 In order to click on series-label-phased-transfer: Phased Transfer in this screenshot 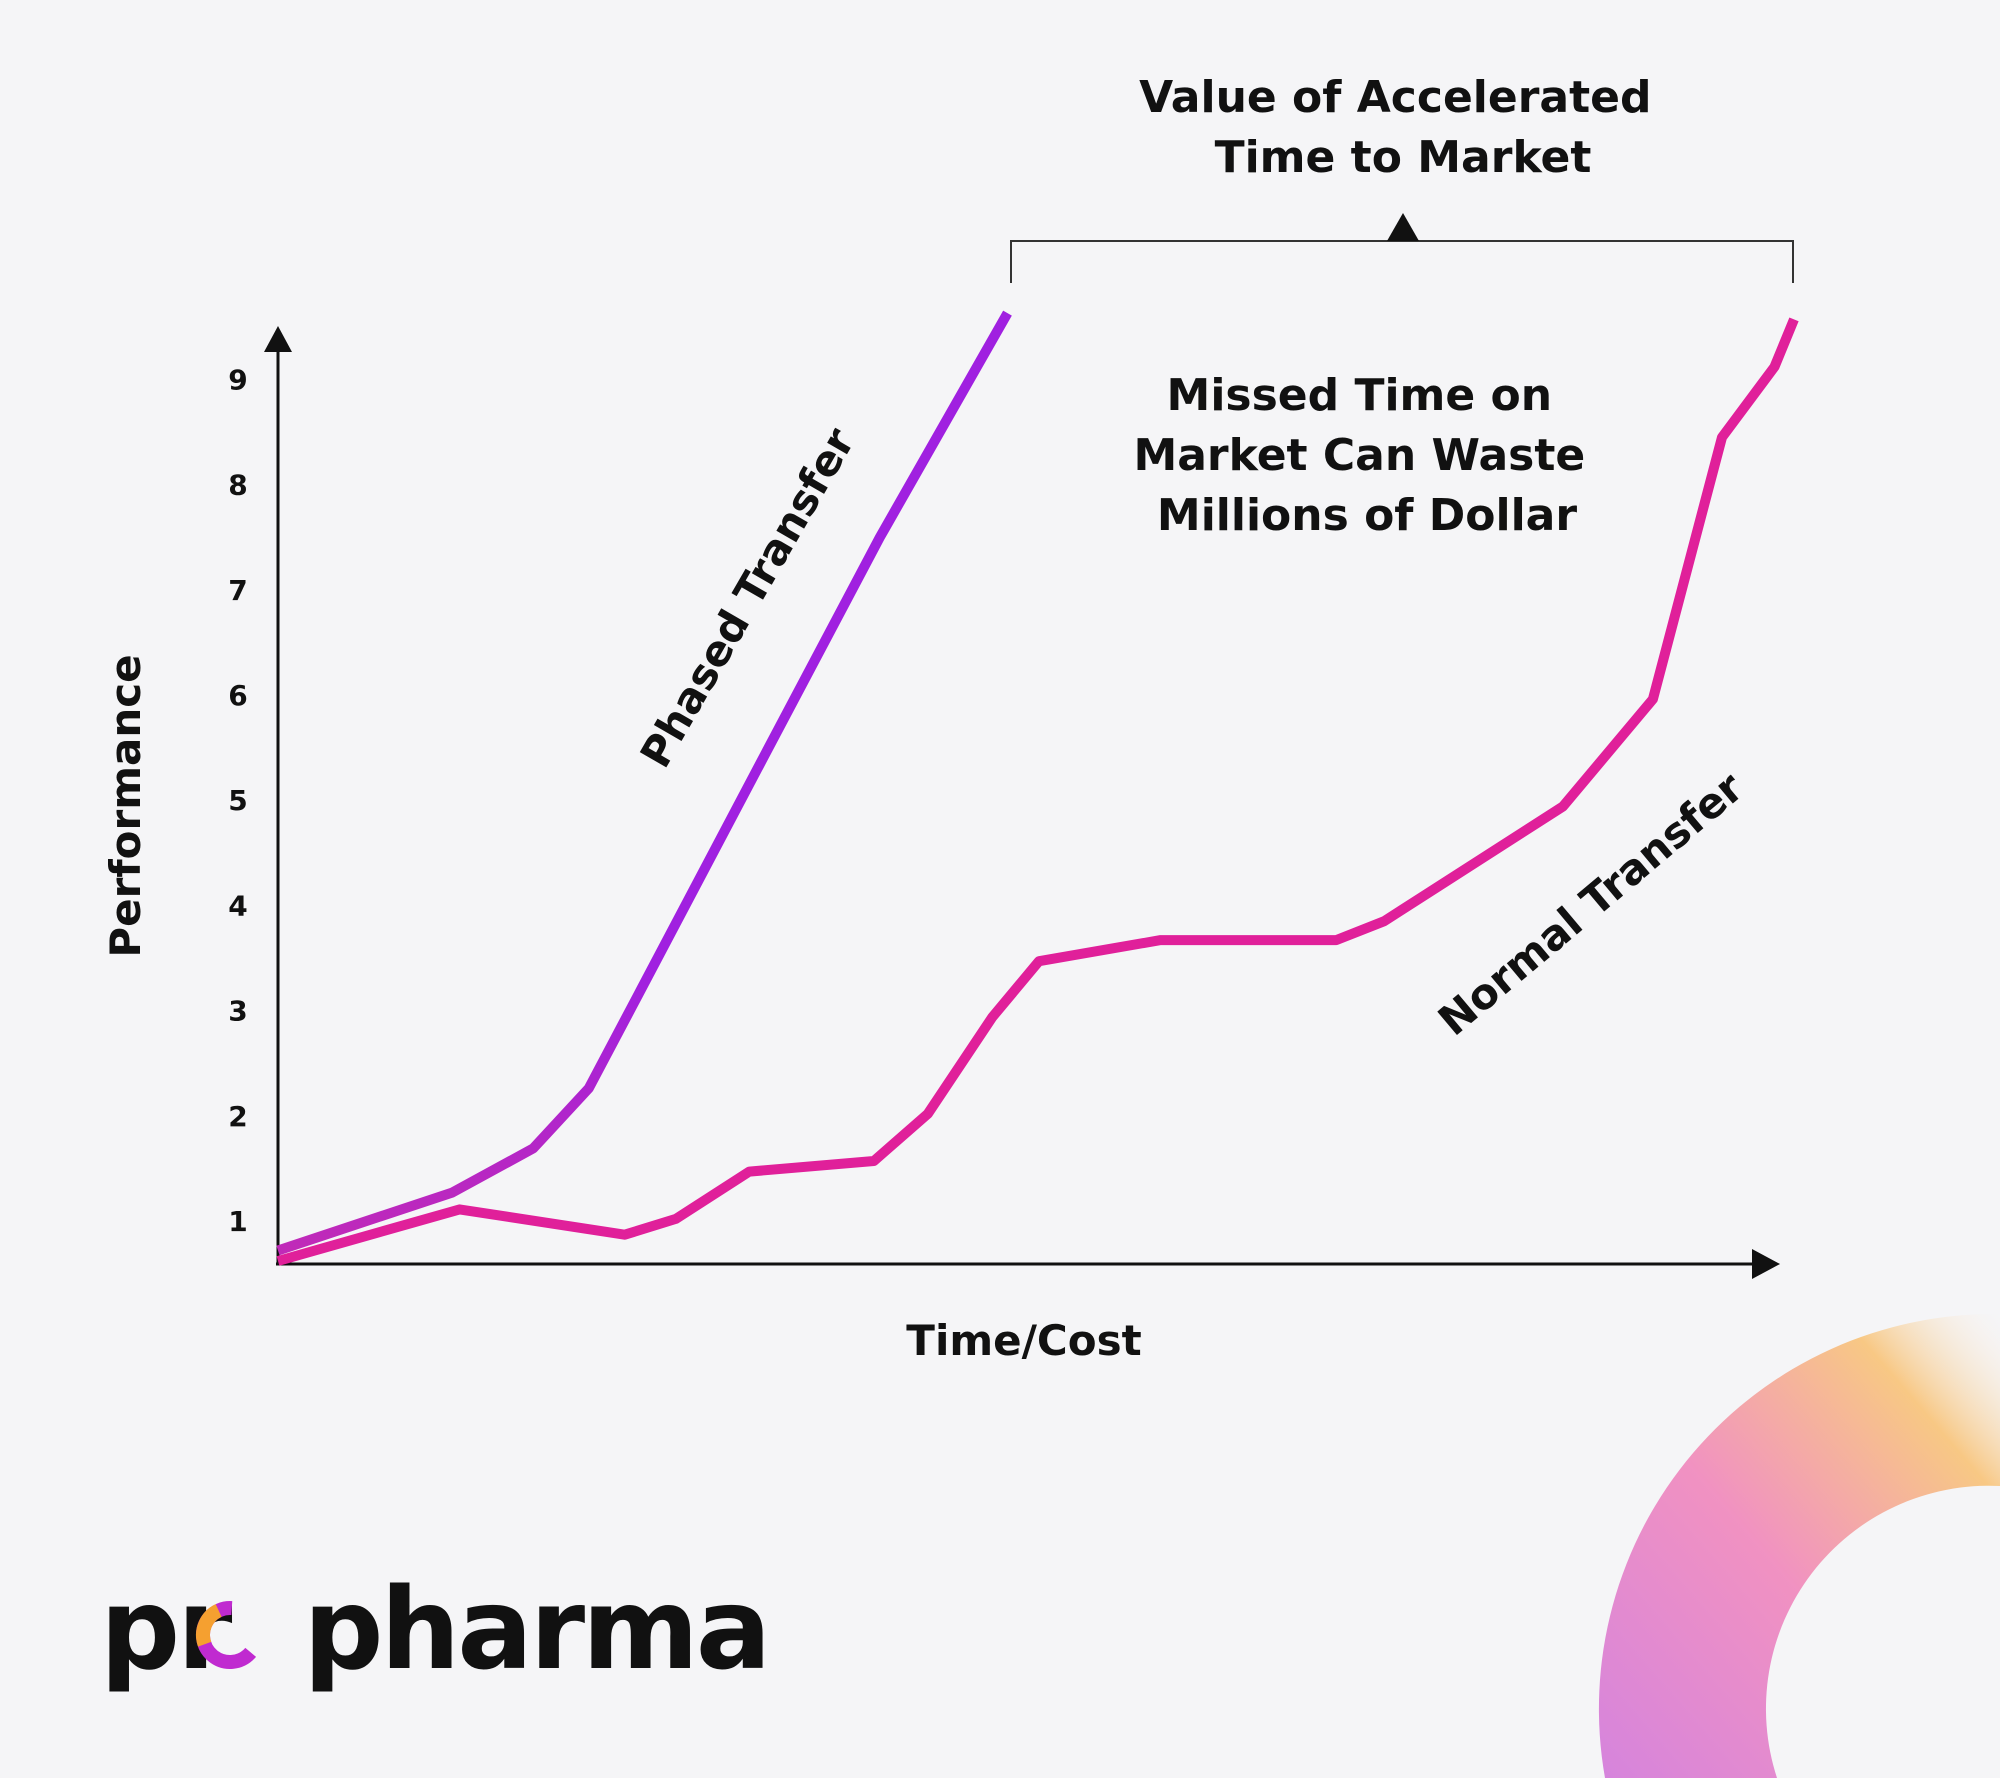, I will do `click(748, 598)`.